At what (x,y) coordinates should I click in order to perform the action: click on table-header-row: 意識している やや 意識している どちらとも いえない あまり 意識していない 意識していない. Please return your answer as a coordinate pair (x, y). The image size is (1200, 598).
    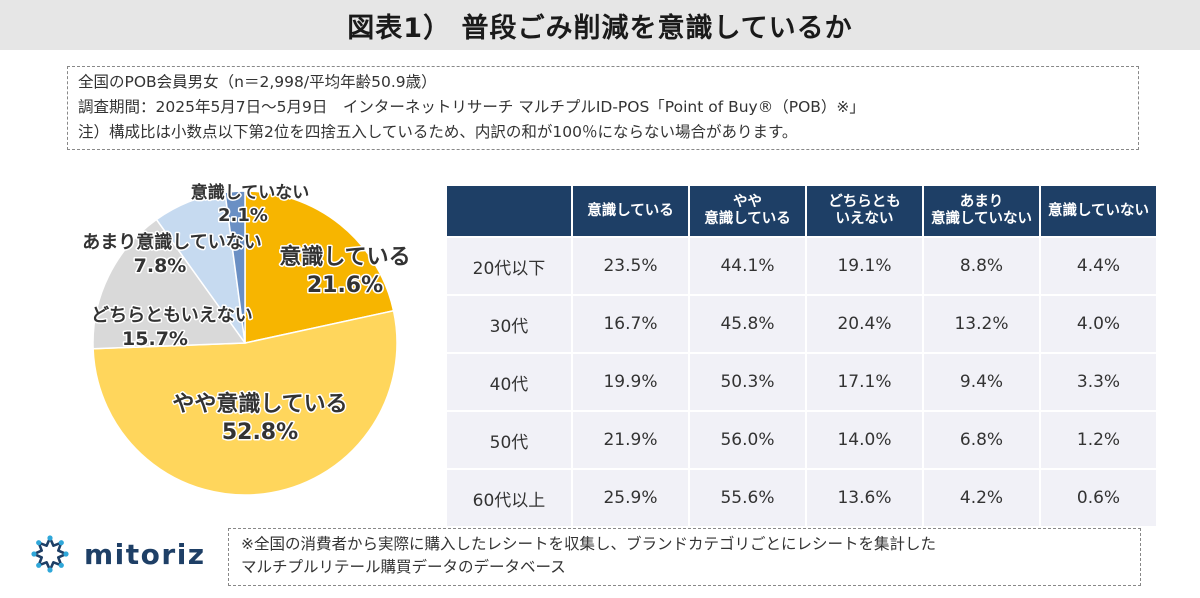
    Looking at the image, I should click on (801, 211).